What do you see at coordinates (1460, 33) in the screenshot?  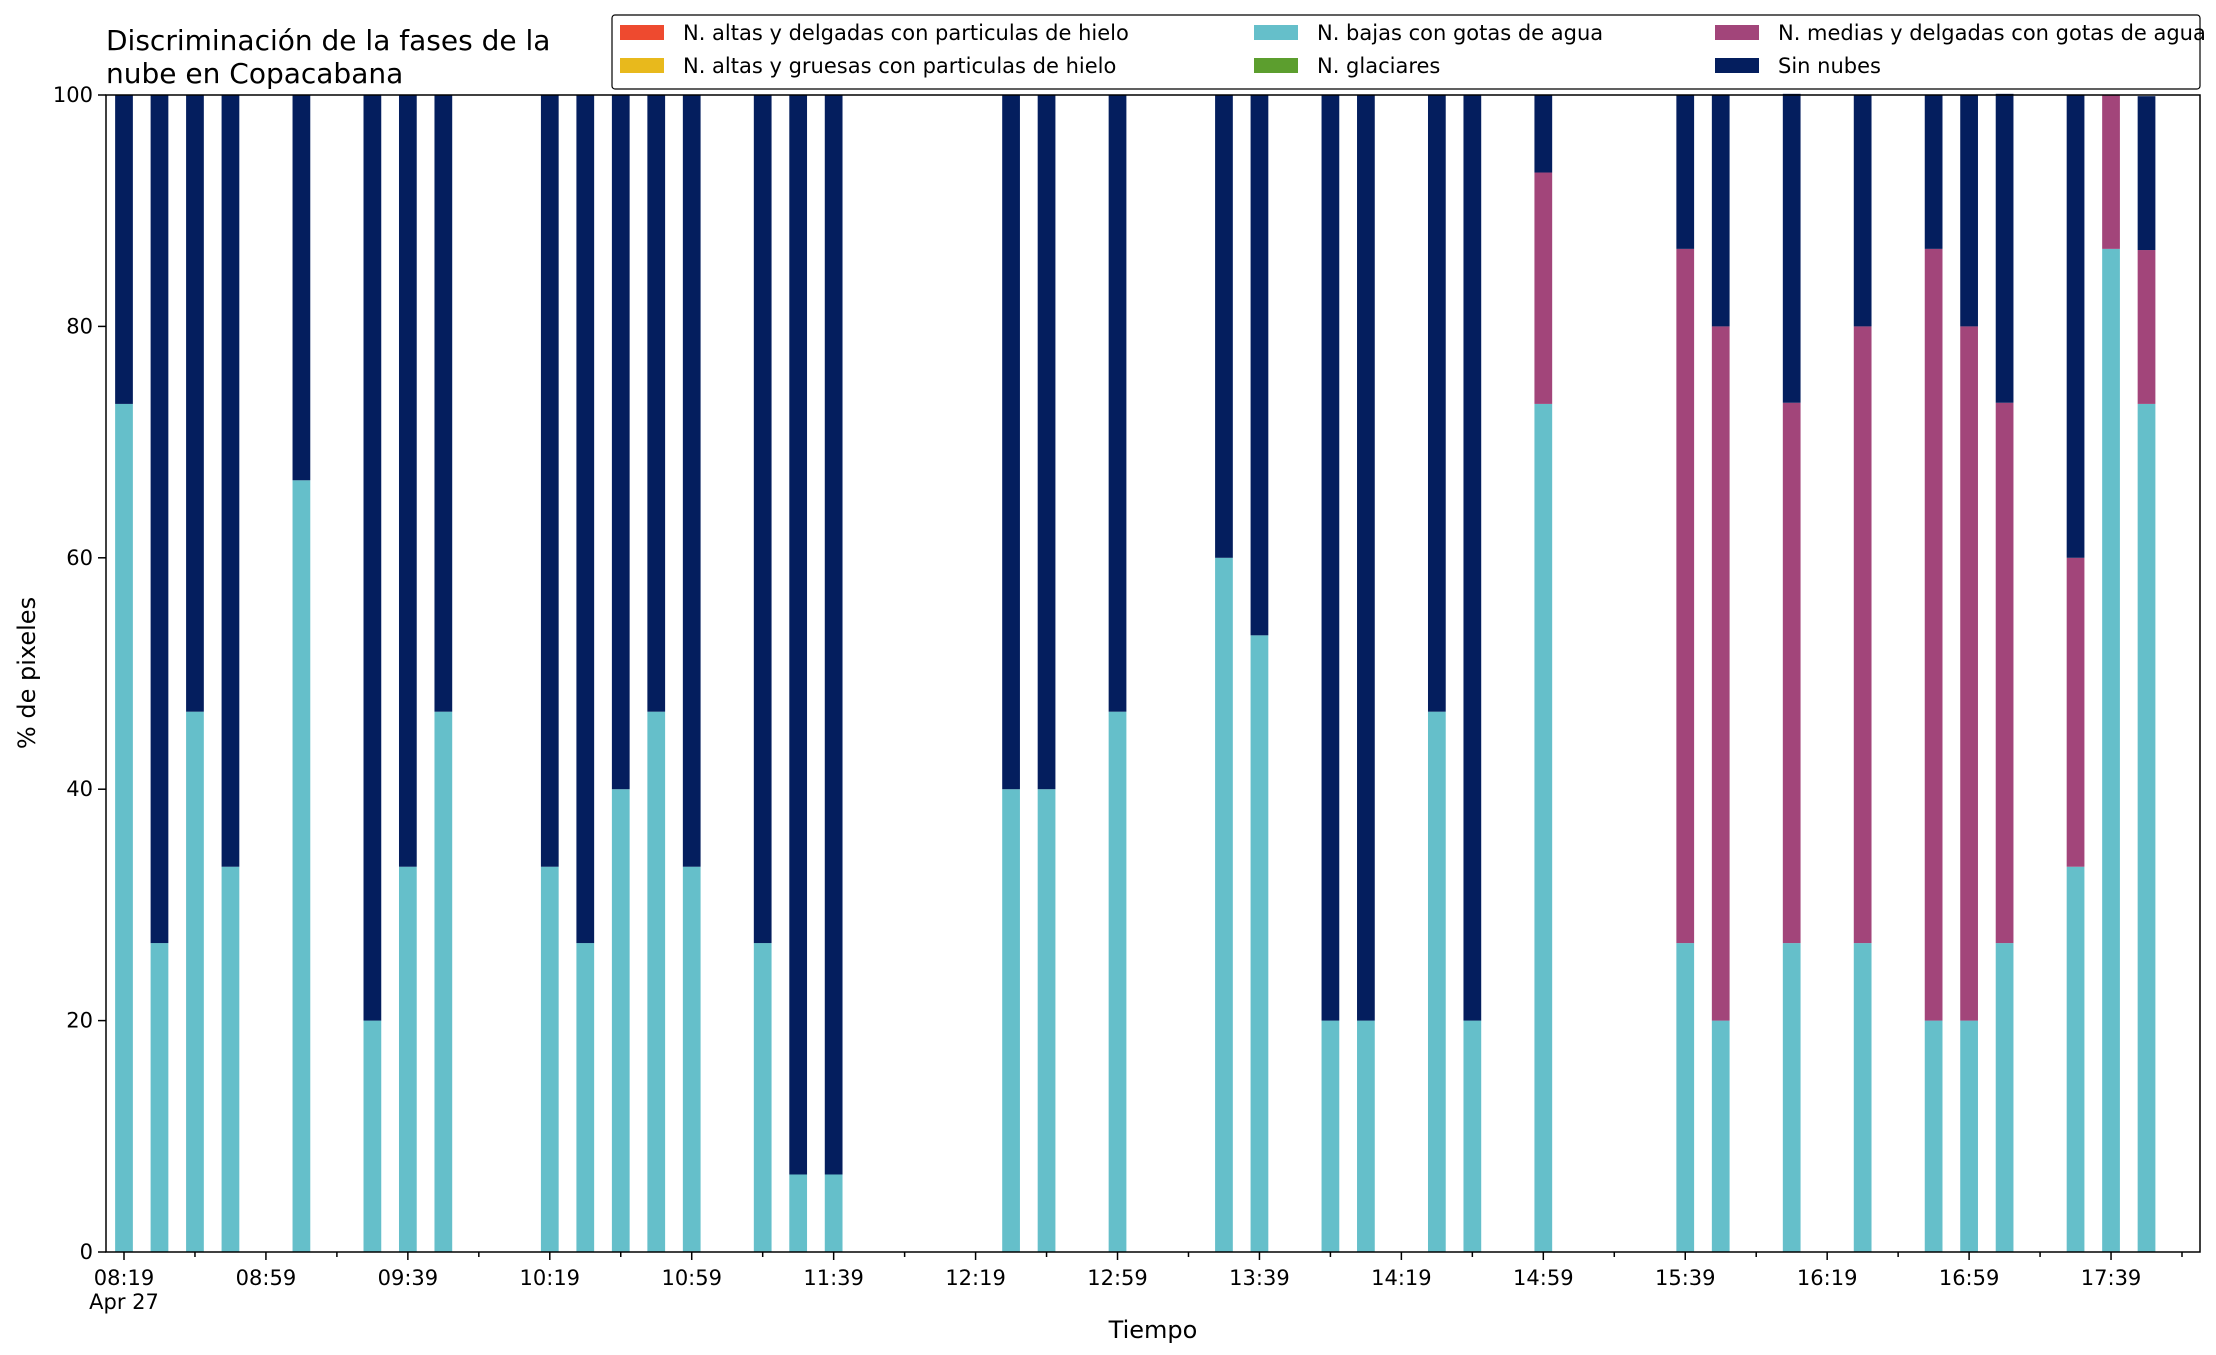 I see `legend-entry-label: N. bajas con gotas de agua` at bounding box center [1460, 33].